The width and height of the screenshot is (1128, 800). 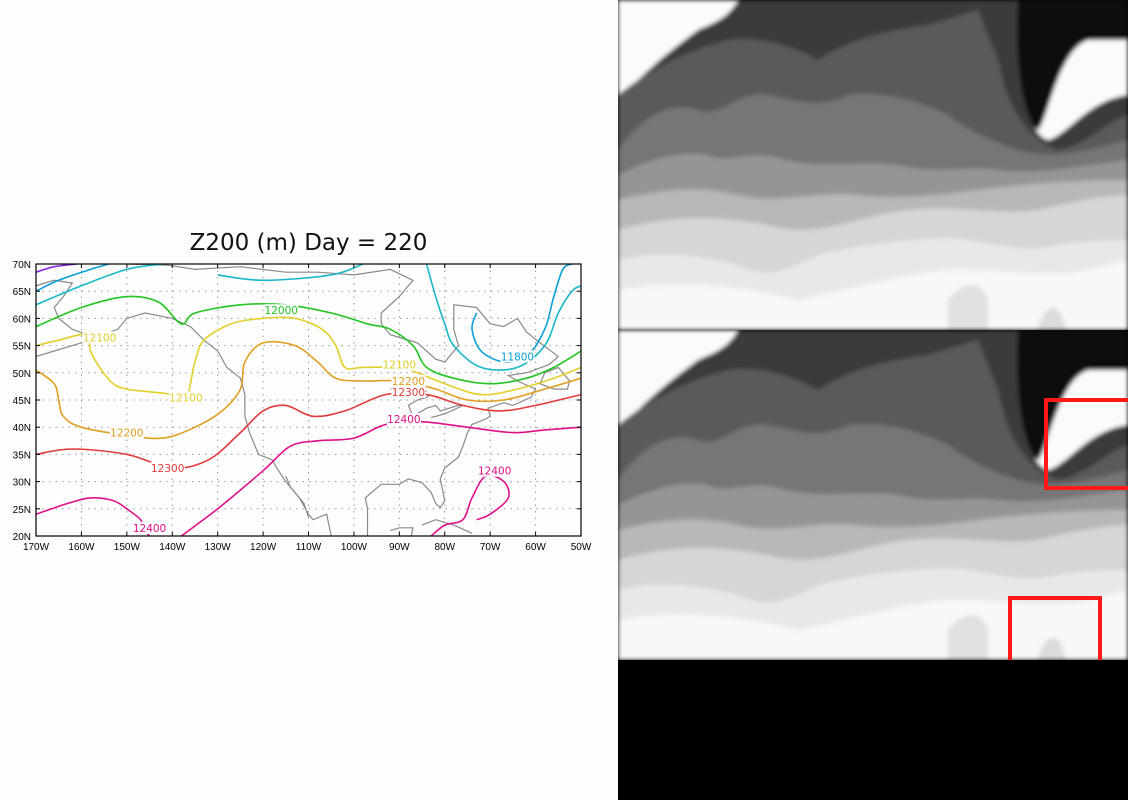 I want to click on y-tick-label: 20N, so click(x=22, y=537).